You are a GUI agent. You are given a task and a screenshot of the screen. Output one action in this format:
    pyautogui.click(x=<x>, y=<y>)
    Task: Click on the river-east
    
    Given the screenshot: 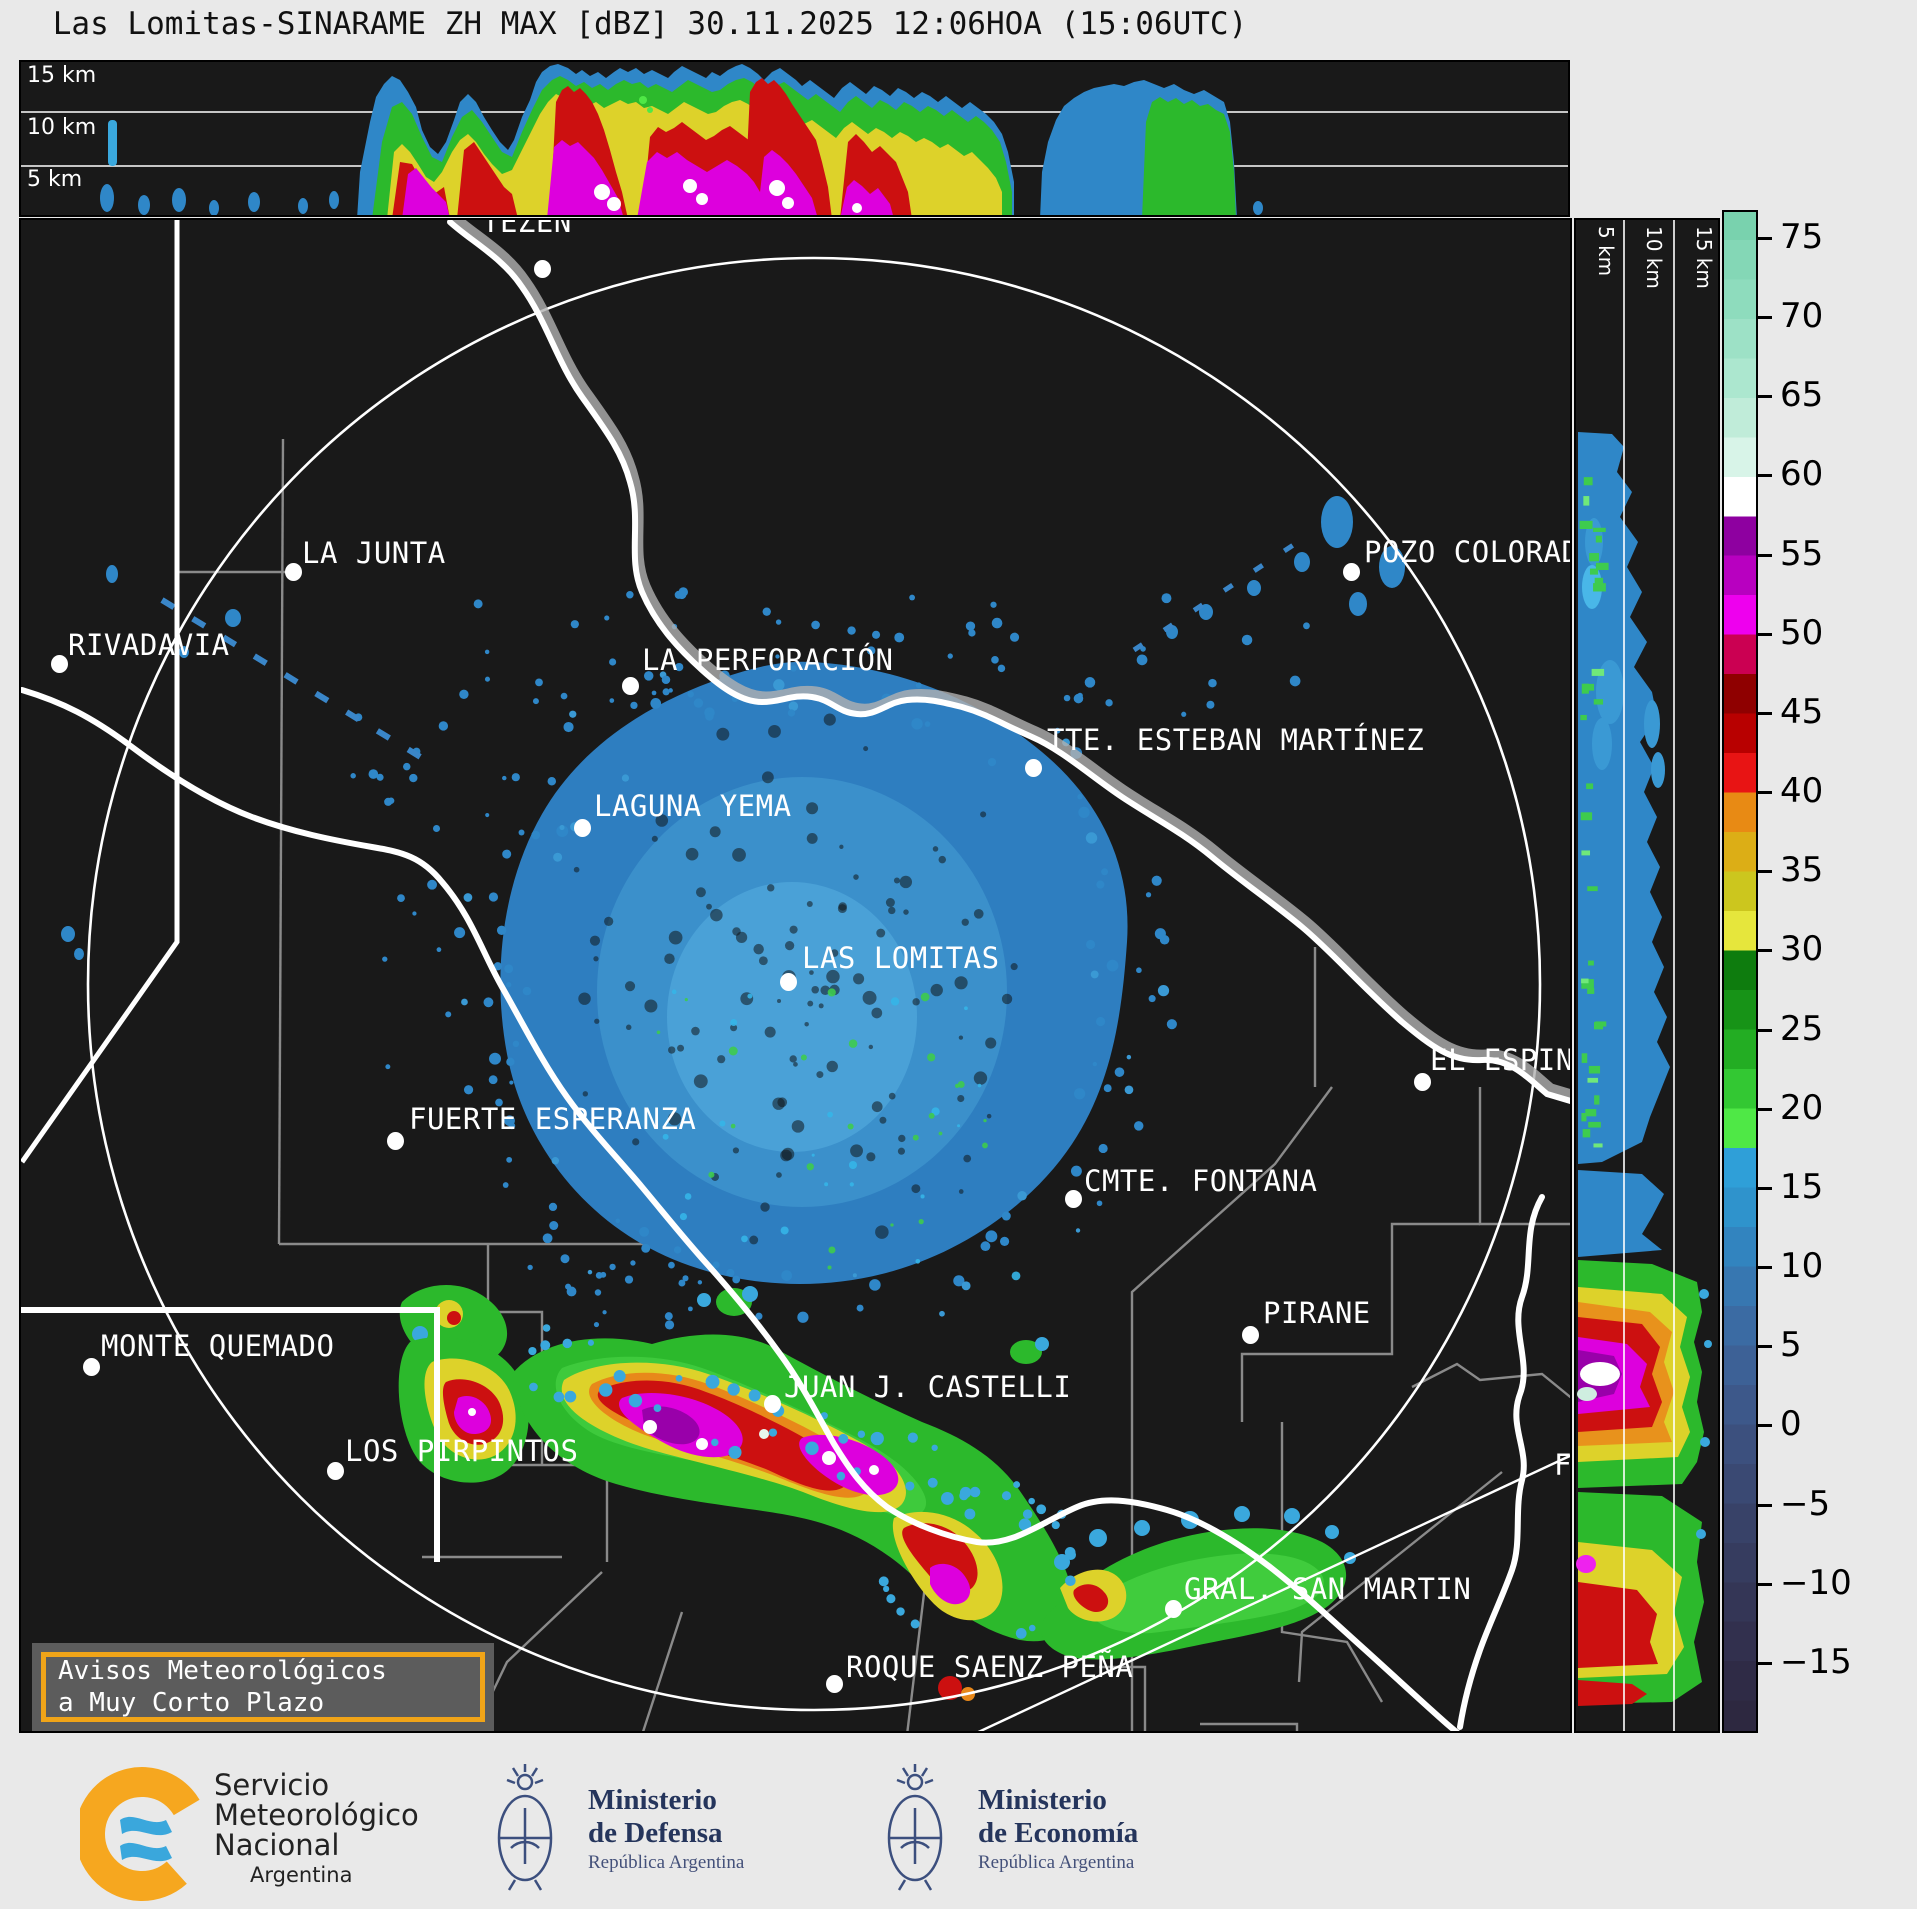 What is the action you would take?
    pyautogui.click(x=1501, y=1462)
    